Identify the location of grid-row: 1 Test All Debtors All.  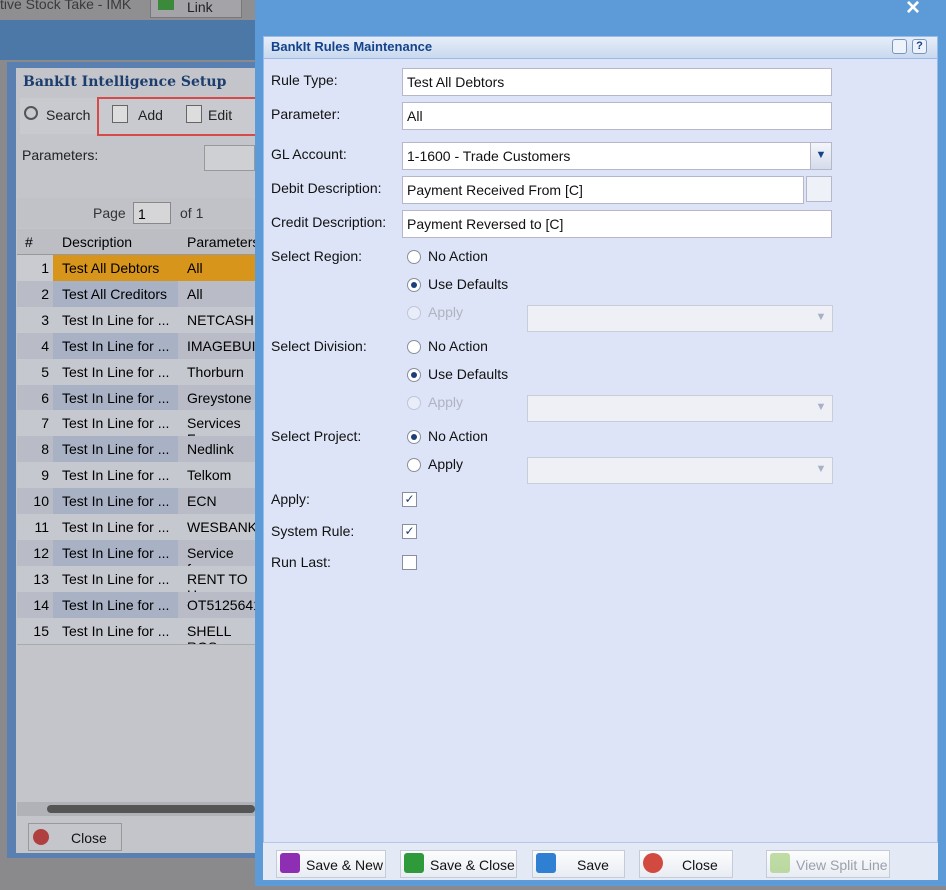
(136, 268).